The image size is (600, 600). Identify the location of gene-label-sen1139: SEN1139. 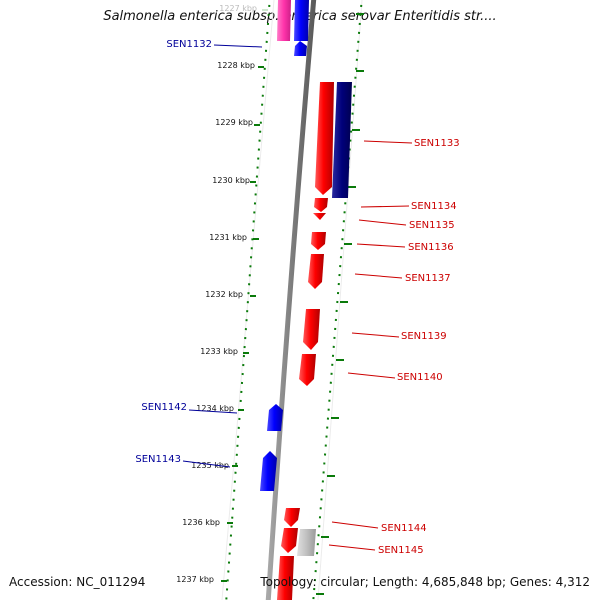
(424, 336).